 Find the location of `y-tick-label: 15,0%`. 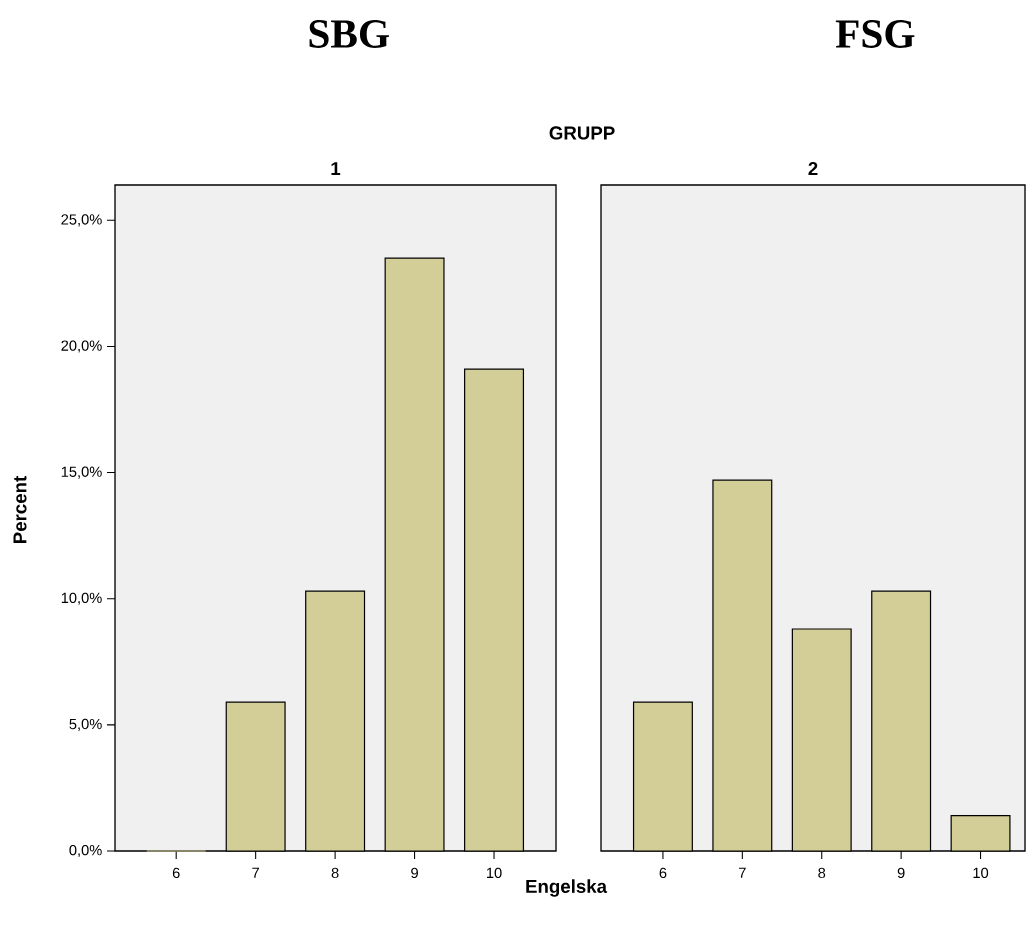

y-tick-label: 15,0% is located at coordinates (81, 472).